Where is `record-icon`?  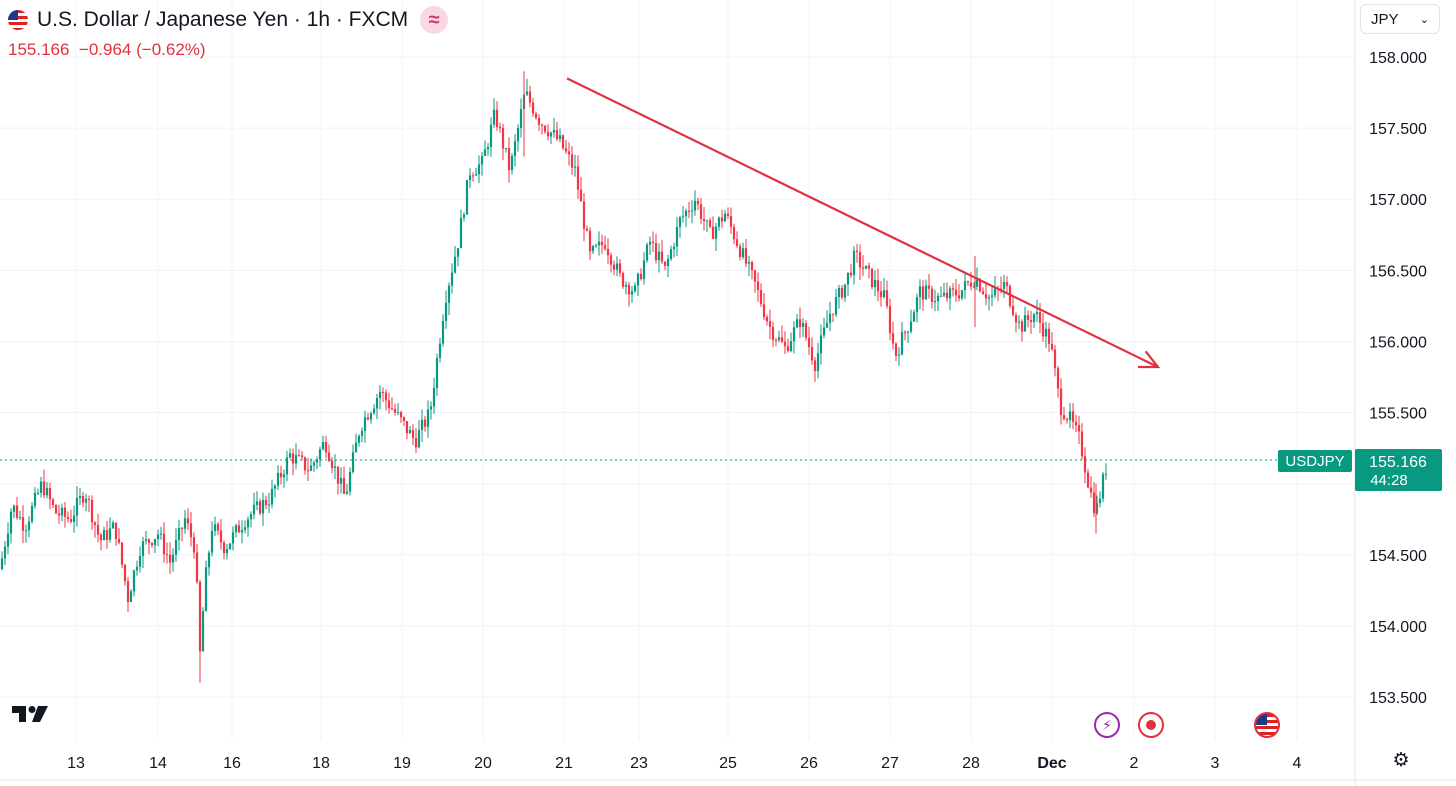
record-icon is located at coordinates (1151, 725).